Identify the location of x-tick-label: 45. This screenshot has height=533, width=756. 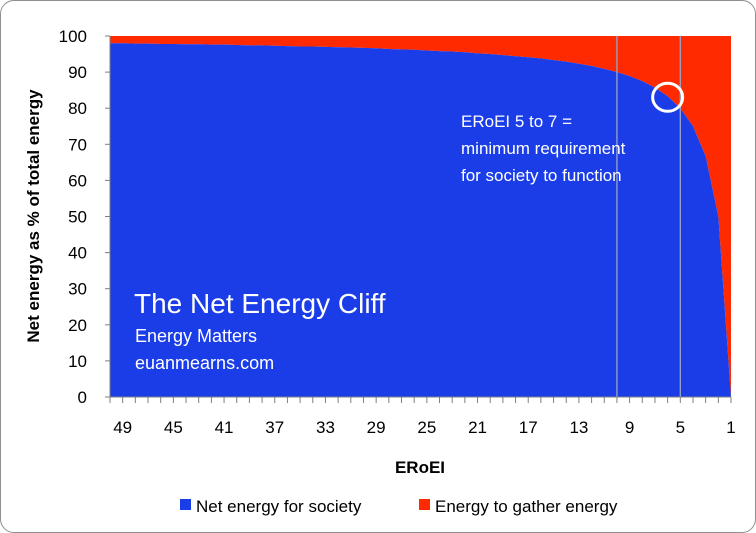
(173, 427).